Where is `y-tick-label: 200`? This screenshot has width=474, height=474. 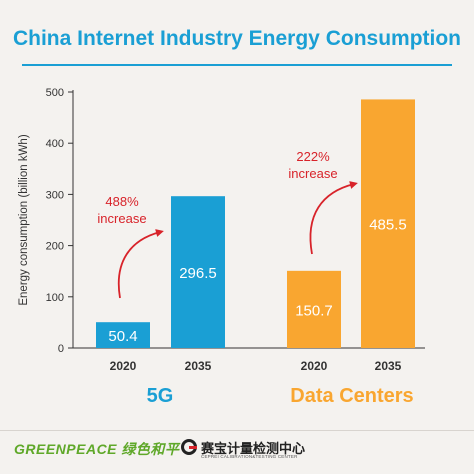
y-tick-label: 200 is located at coordinates (55, 247).